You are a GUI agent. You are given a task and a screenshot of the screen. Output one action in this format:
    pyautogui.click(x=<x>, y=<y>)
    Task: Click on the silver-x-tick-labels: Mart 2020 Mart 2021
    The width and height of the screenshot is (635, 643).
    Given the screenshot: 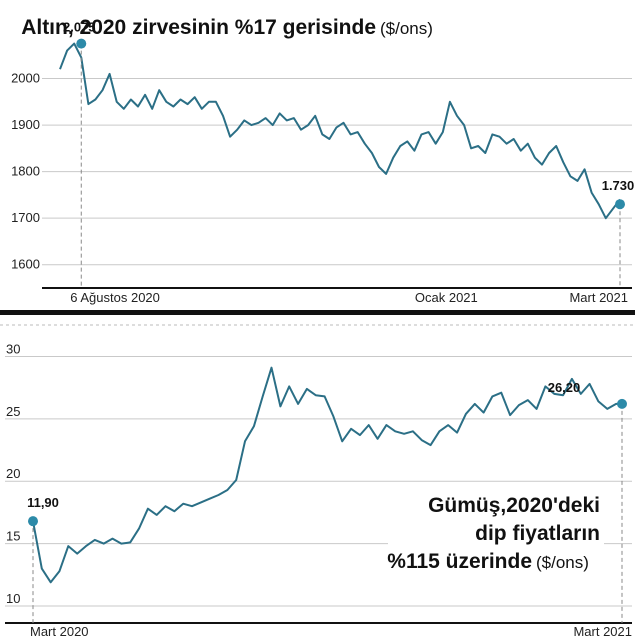 What is the action you would take?
    pyautogui.click(x=331, y=631)
    